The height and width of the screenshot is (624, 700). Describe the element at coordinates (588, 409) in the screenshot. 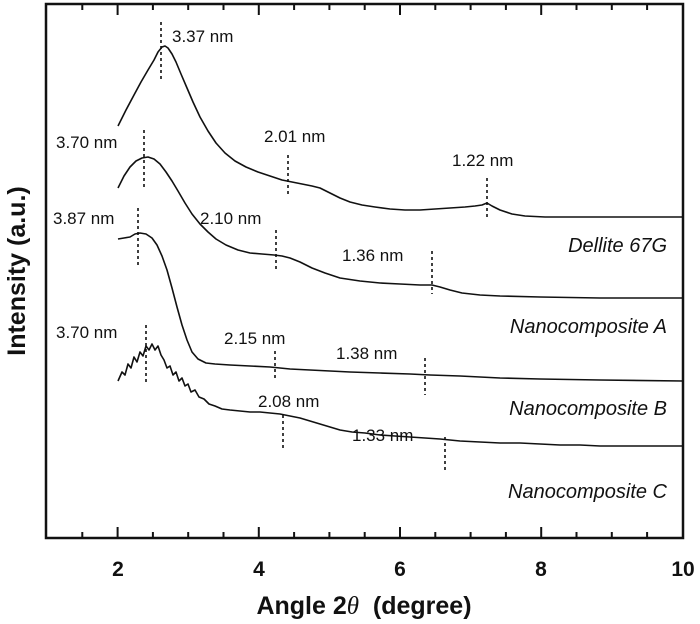

I see `label-nanocomposite-b: Nanocomposite B` at that location.